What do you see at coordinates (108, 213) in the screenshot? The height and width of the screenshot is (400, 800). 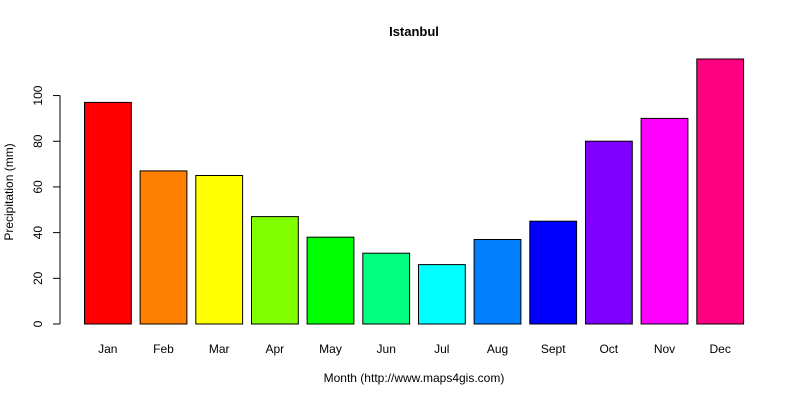 I see `bar-jan` at bounding box center [108, 213].